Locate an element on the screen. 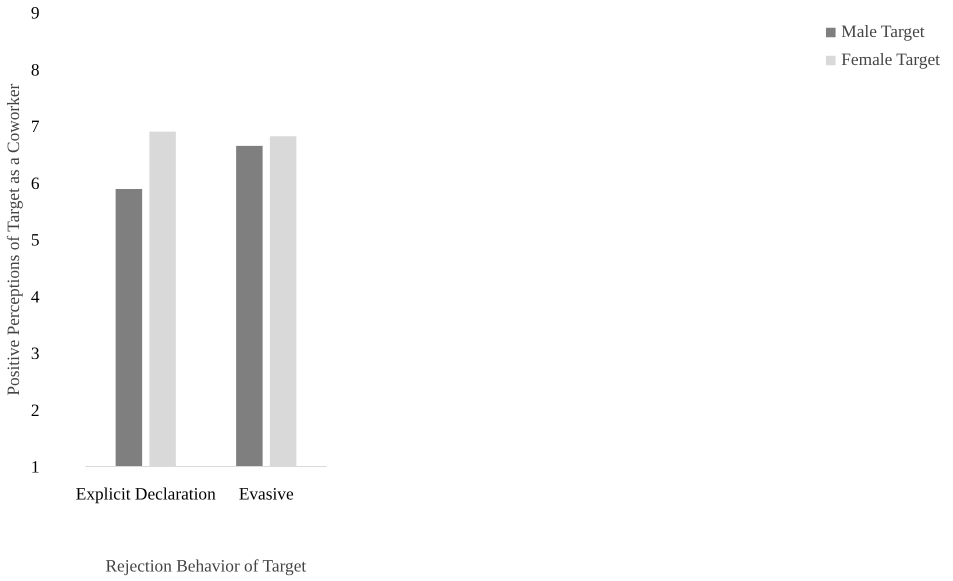 The width and height of the screenshot is (953, 581). x-axis-title: Rejection Behavior of Target is located at coordinates (205, 566).